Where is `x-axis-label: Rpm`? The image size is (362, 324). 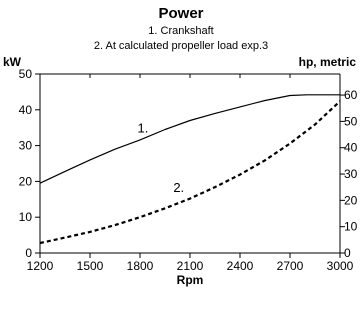
x-axis-label: Rpm is located at coordinates (190, 280).